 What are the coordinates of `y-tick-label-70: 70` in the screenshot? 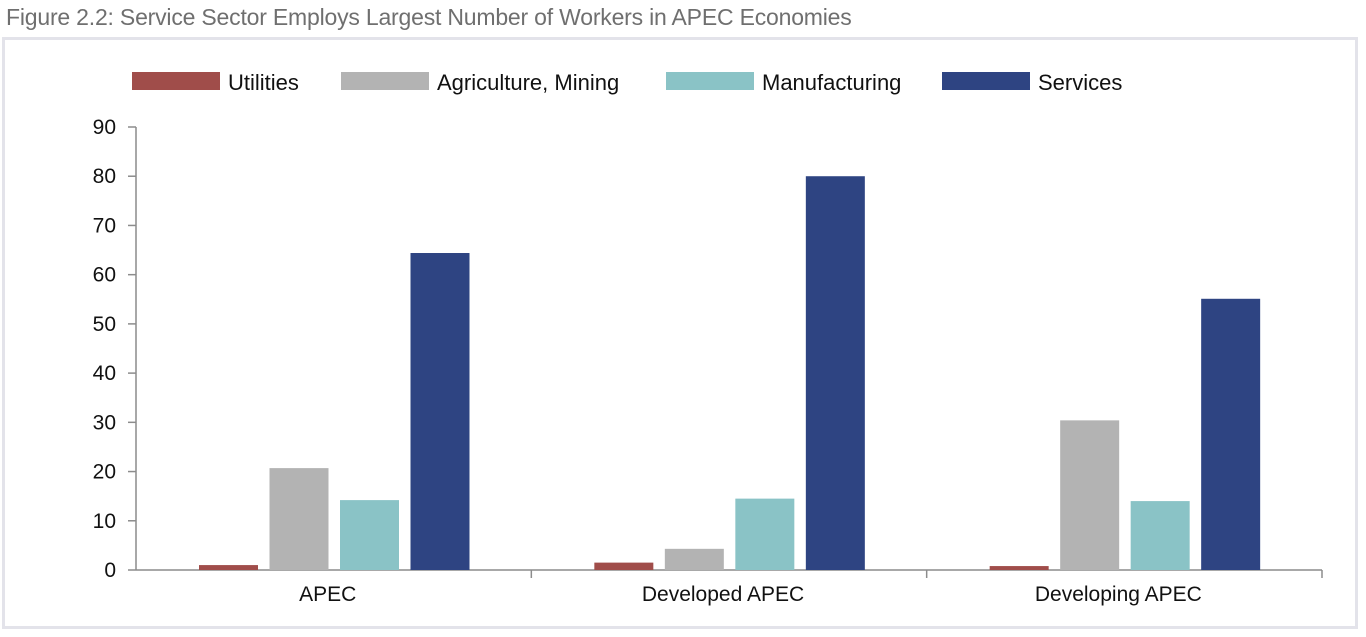 It's located at (104, 225).